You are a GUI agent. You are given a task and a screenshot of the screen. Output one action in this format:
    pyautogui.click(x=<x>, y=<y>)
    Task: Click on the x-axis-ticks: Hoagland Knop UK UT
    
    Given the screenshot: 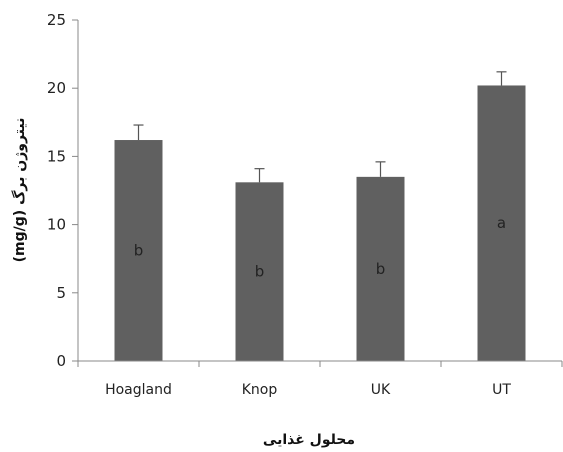 What is the action you would take?
    pyautogui.click(x=320, y=379)
    